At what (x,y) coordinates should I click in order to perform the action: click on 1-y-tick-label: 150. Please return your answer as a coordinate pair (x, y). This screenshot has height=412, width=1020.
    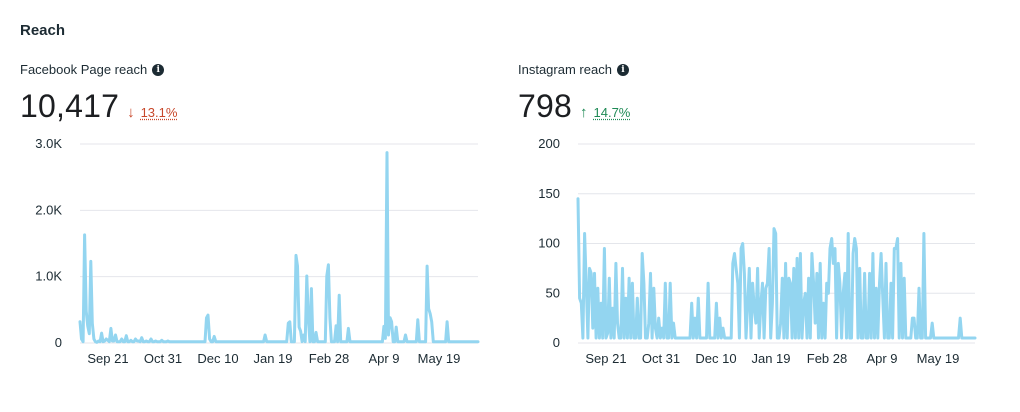
    Looking at the image, I should click on (549, 193).